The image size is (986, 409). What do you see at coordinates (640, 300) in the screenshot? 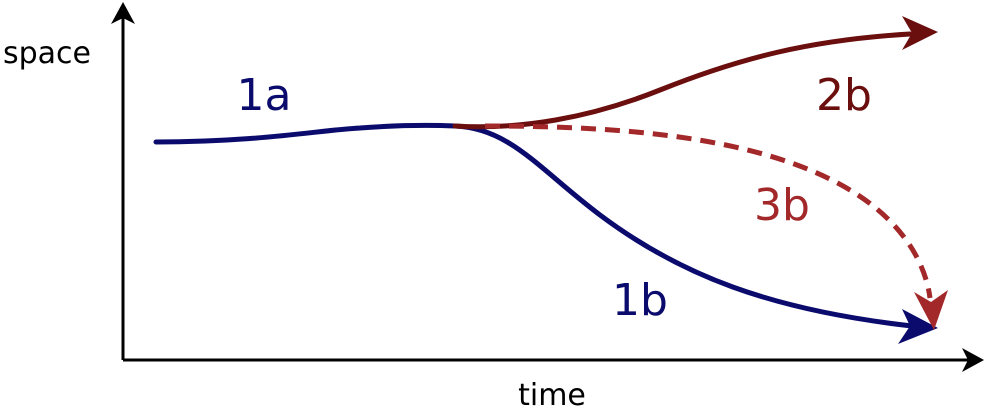
I see `label-1b: 1b` at bounding box center [640, 300].